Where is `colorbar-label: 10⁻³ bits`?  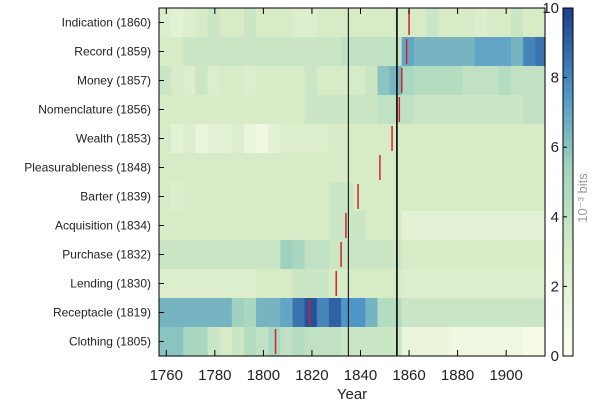
colorbar-label: 10⁻³ bits is located at coordinates (582, 198).